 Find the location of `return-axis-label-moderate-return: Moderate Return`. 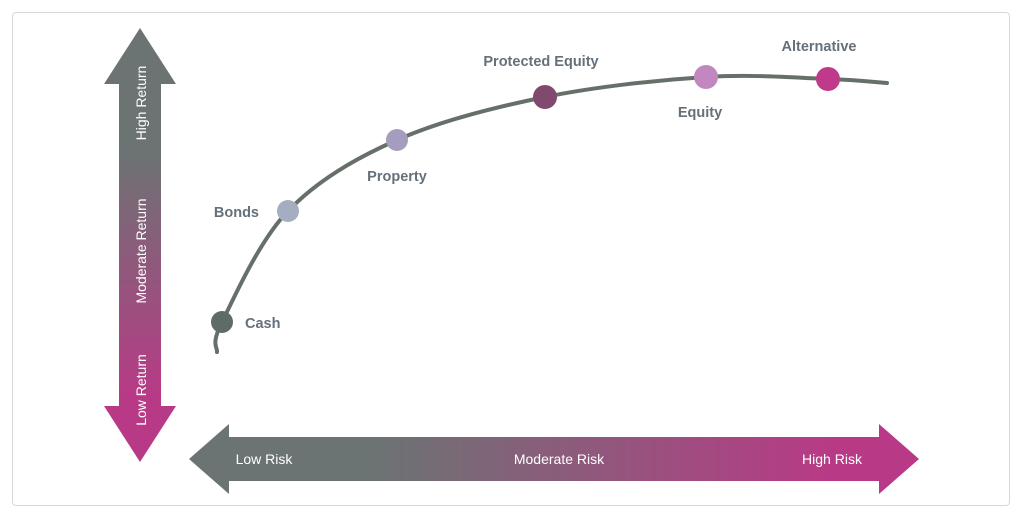

return-axis-label-moderate-return: Moderate Return is located at coordinates (141, 250).